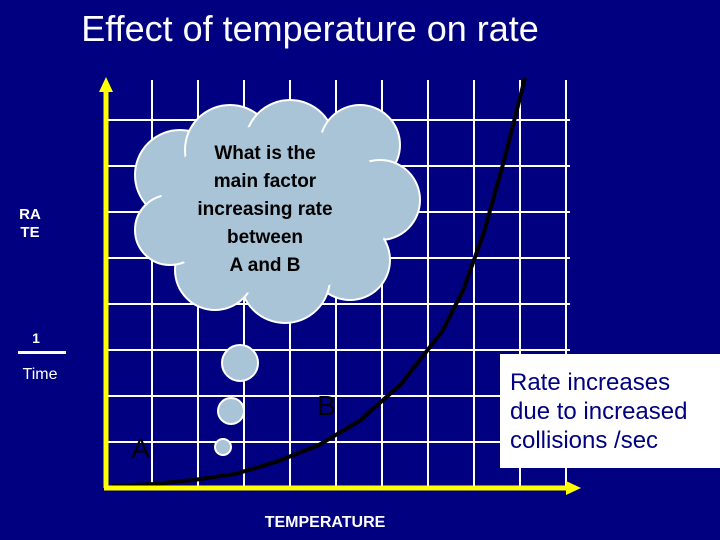  What do you see at coordinates (106, 84) in the screenshot?
I see `y-axis-arrow` at bounding box center [106, 84].